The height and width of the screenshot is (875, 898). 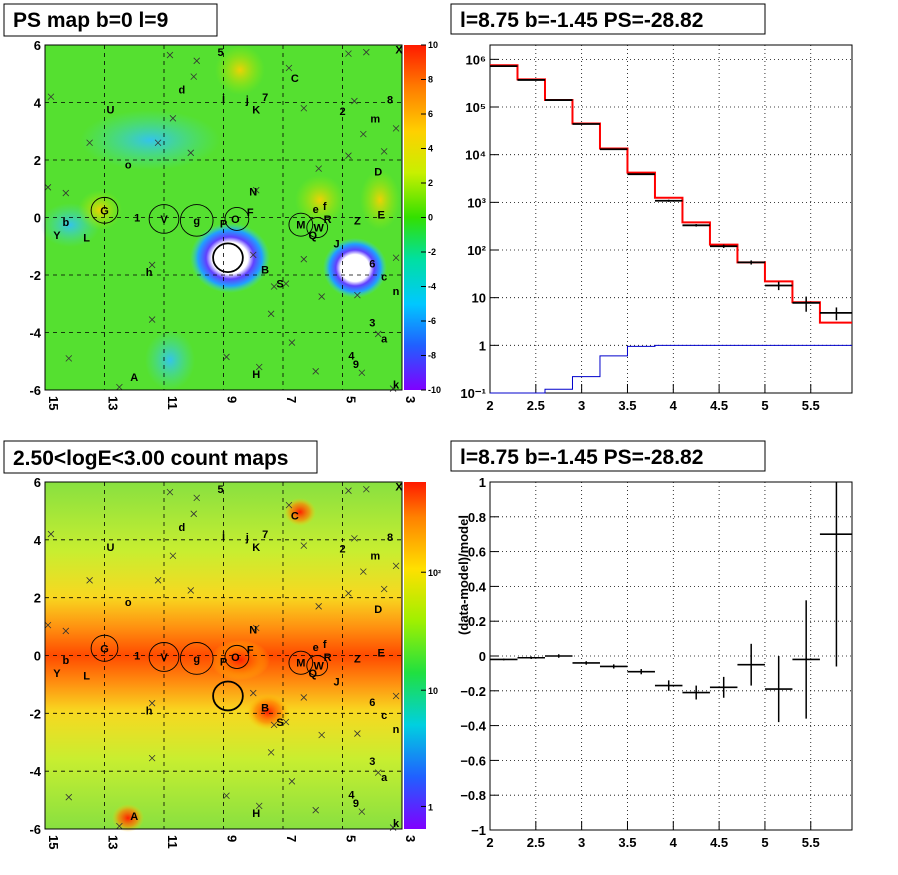 What do you see at coordinates (431, 217) in the screenshot?
I see `ps-colorbar-ticks: 10 8 6 4 2 0 -2 -4 -6 -8 -10` at bounding box center [431, 217].